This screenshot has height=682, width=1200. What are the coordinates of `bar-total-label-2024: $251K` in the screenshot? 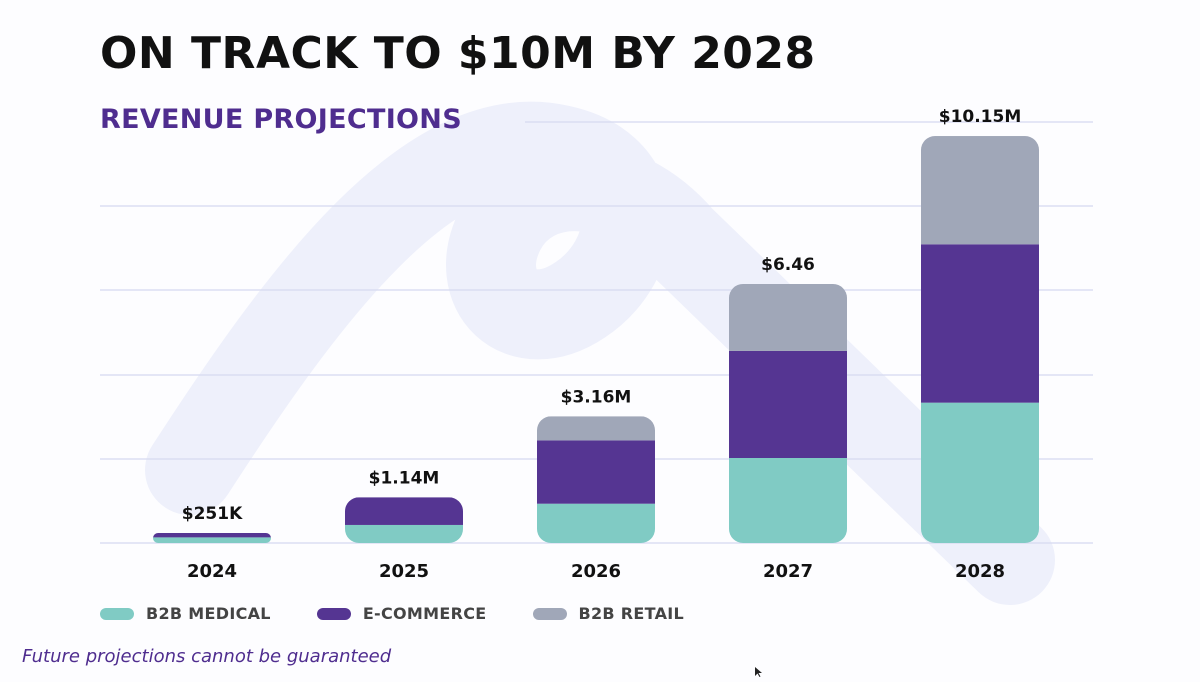 It's located at (212, 514).